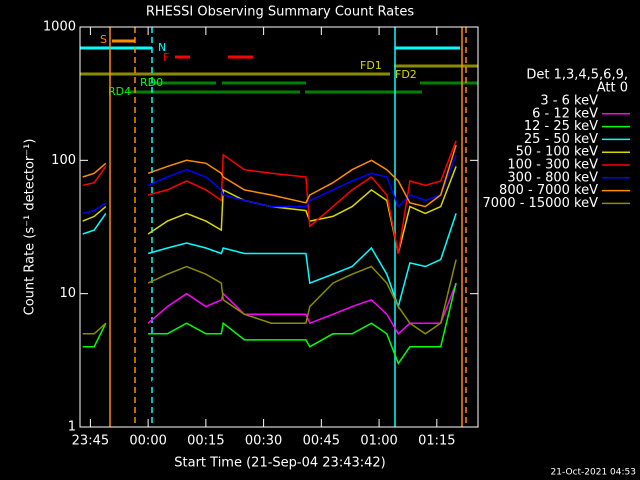  I want to click on x-tick-label: 00:45, so click(321, 441).